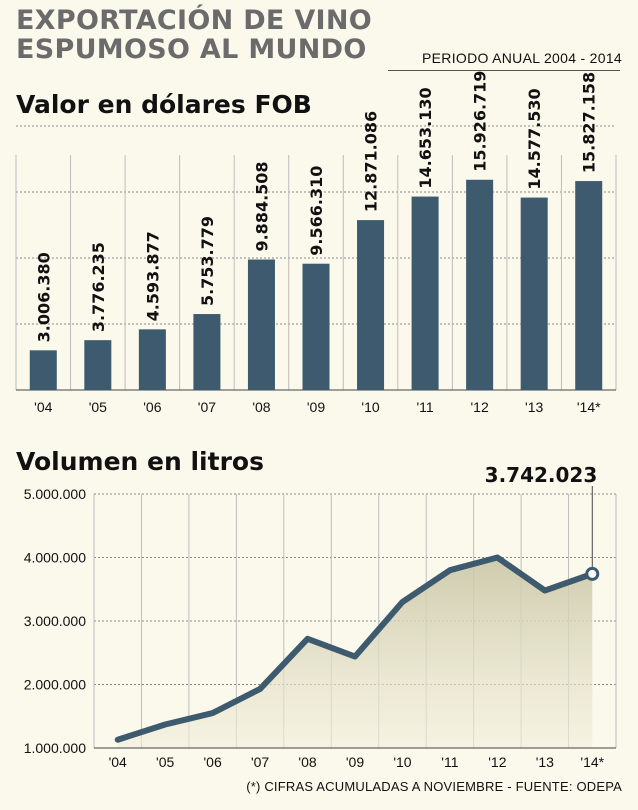 The width and height of the screenshot is (638, 810). What do you see at coordinates (589, 407) in the screenshot?
I see `bar-x-tick-10: '14*` at bounding box center [589, 407].